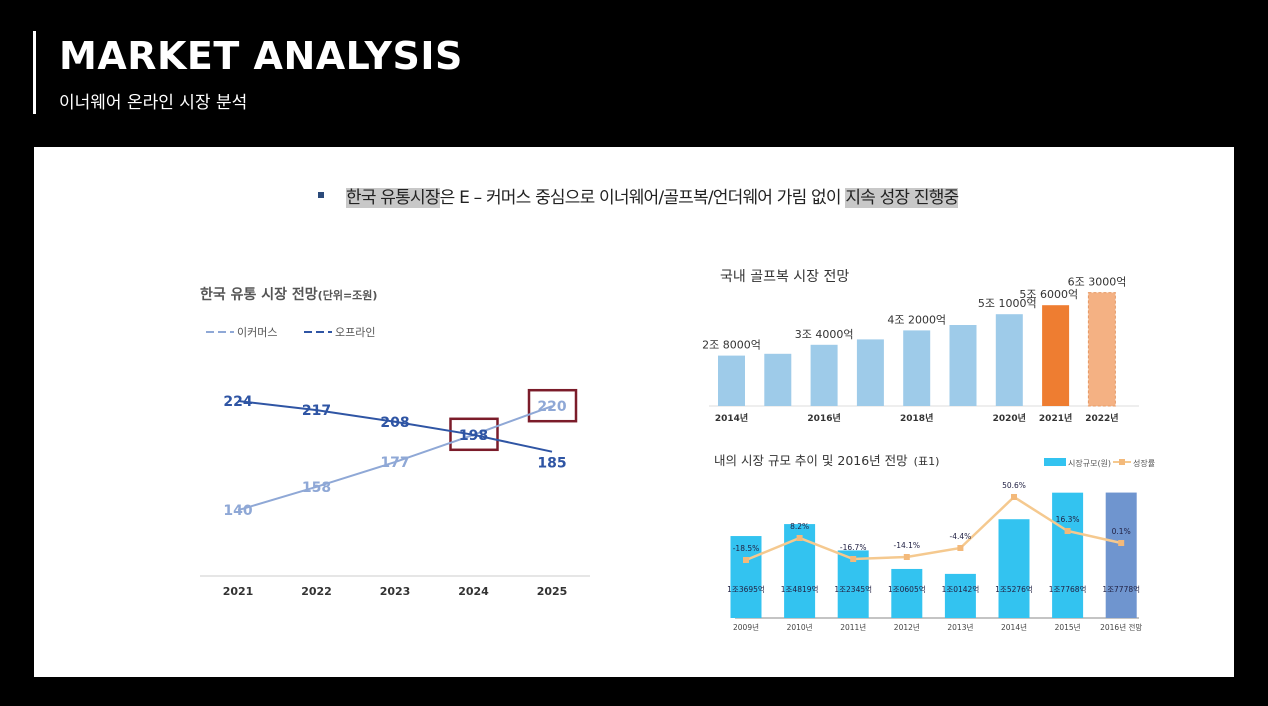 Image resolution: width=1268 pixels, height=706 pixels. Describe the element at coordinates (1007, 303) in the screenshot. I see `golf-data-label: 5조 1000억` at that location.